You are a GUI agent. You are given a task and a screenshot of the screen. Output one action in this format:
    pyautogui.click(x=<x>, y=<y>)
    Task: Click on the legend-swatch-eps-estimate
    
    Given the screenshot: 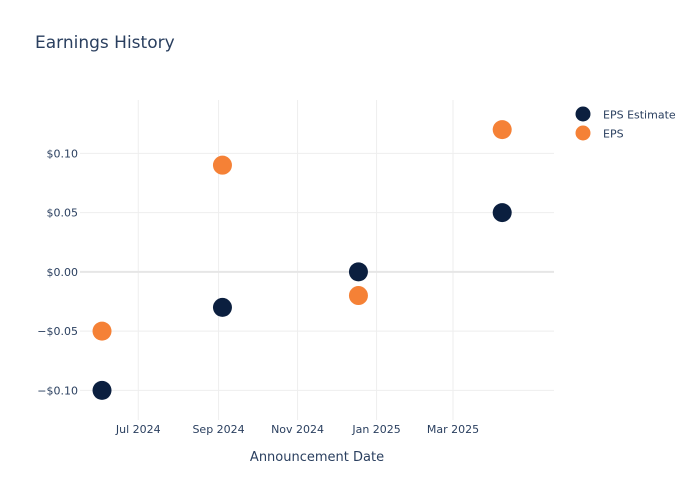 What is the action you would take?
    pyautogui.click(x=583, y=114)
    